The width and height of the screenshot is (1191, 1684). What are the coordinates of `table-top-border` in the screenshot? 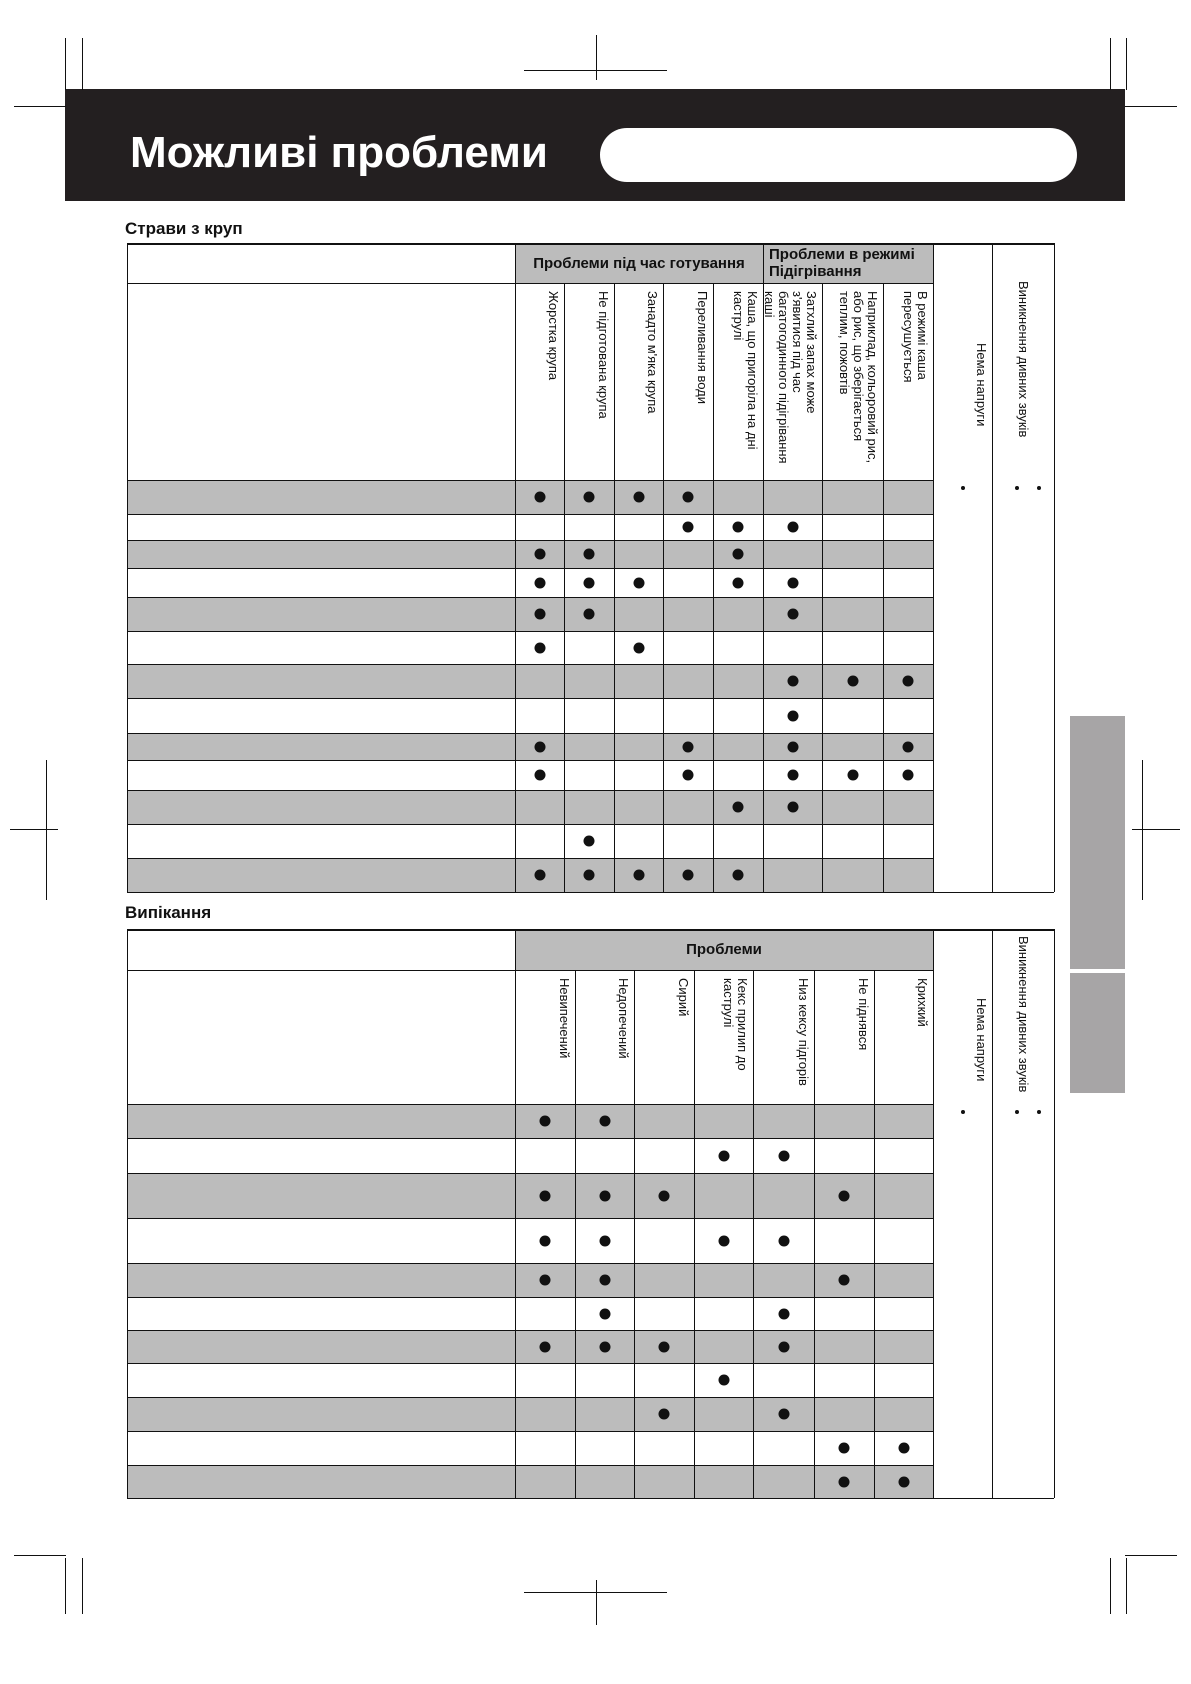 It's located at (590, 244).